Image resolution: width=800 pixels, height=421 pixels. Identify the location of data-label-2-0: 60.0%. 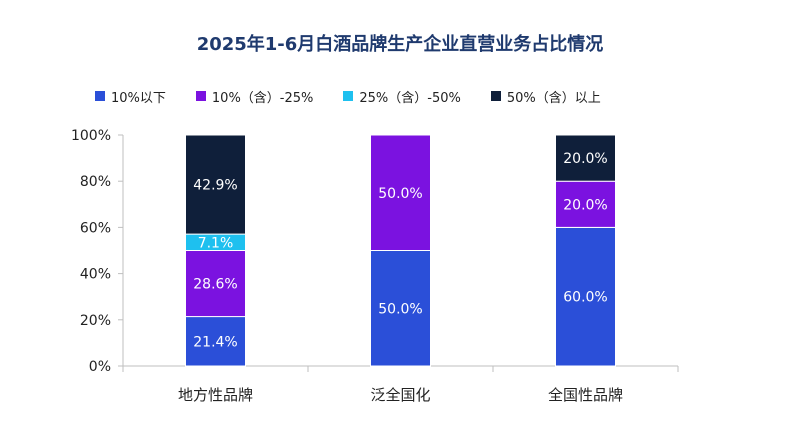
(585, 298).